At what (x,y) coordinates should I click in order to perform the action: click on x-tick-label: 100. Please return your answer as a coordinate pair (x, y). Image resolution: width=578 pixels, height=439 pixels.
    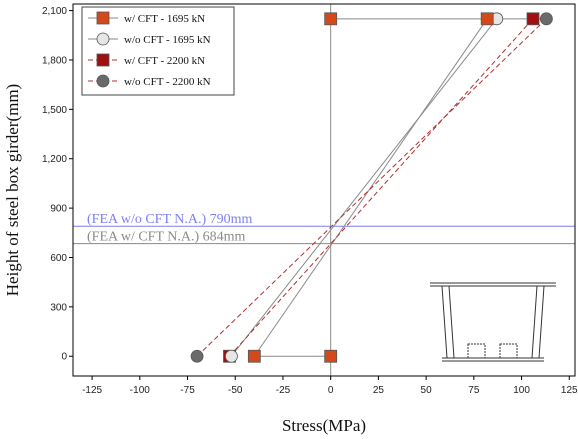
    Looking at the image, I should click on (521, 390).